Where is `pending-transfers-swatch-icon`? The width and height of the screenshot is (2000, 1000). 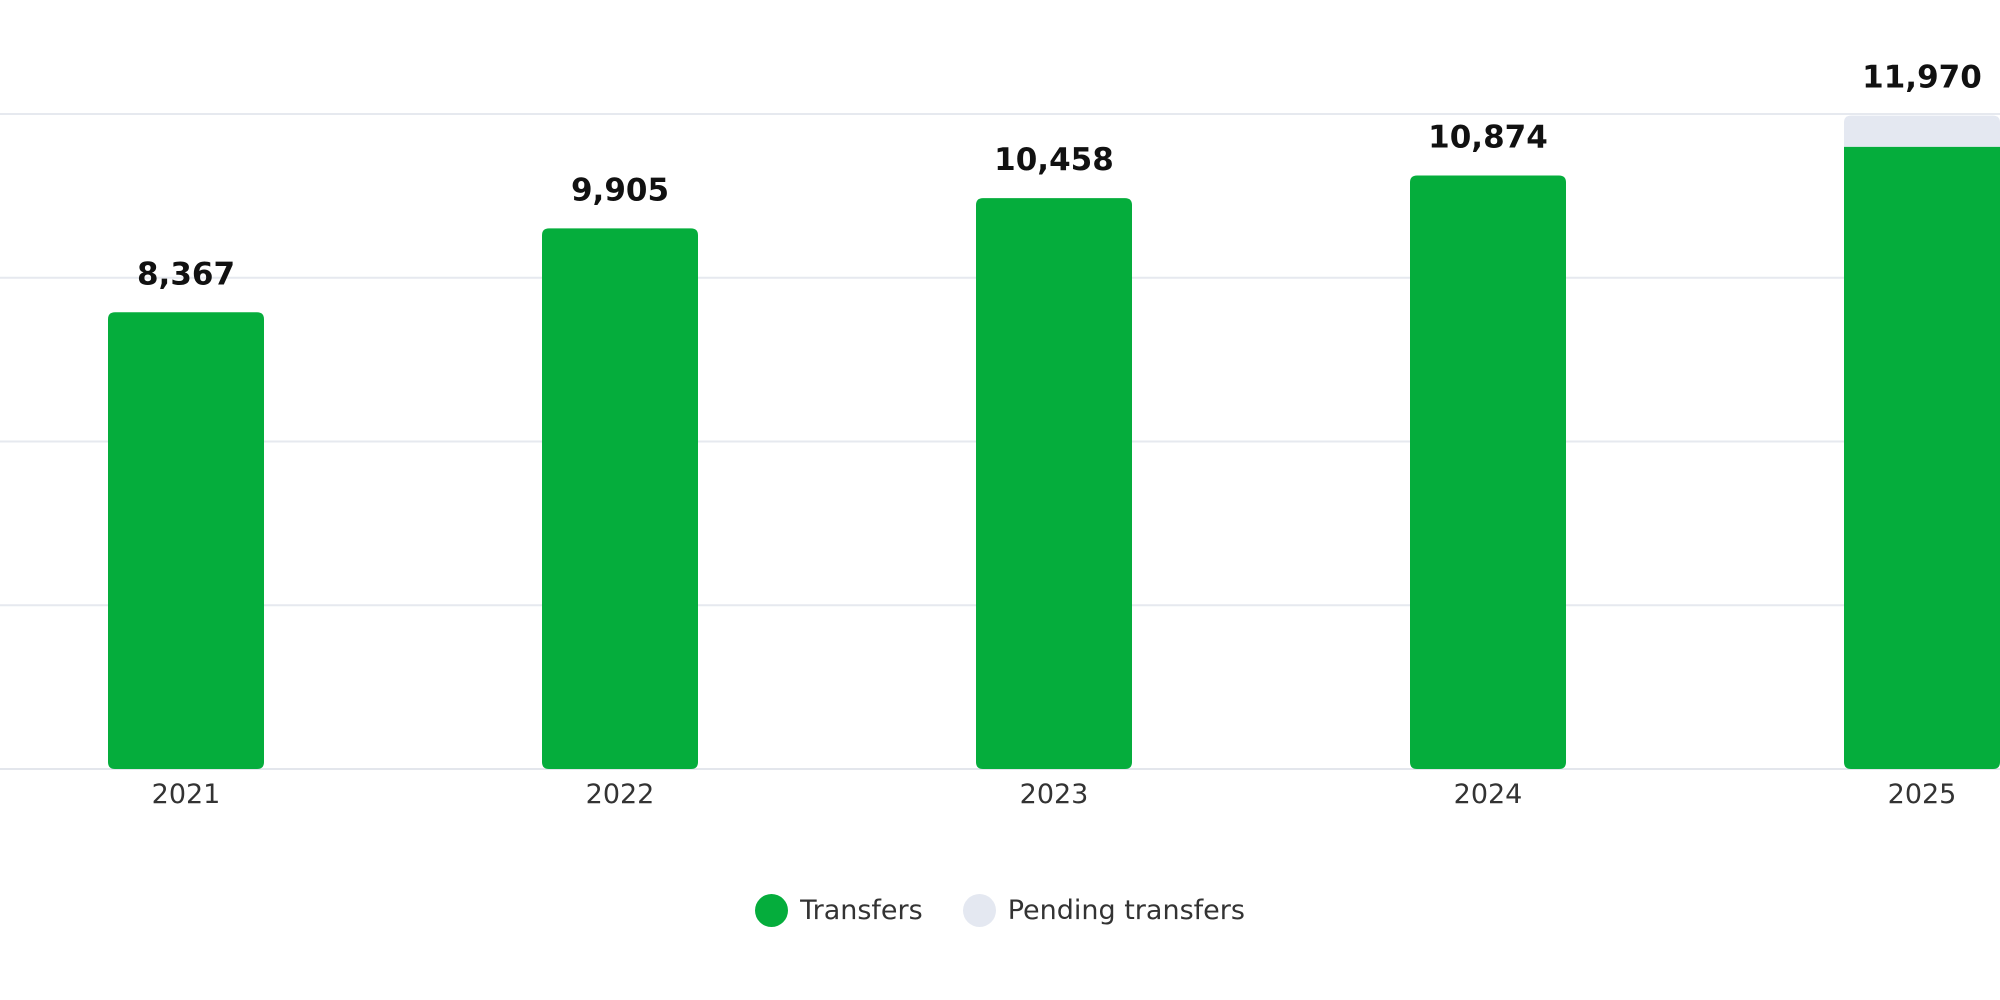
pending-transfers-swatch-icon is located at coordinates (979, 910).